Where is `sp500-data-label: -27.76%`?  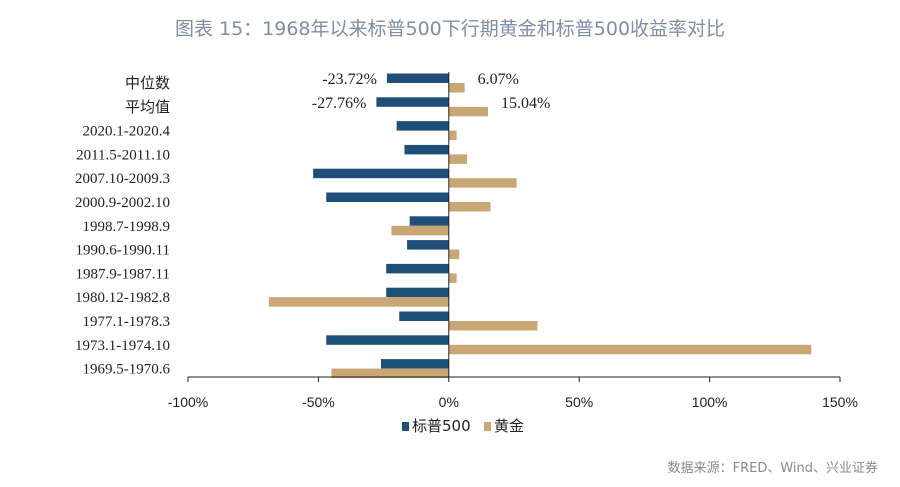 sp500-data-label: -27.76% is located at coordinates (339, 103).